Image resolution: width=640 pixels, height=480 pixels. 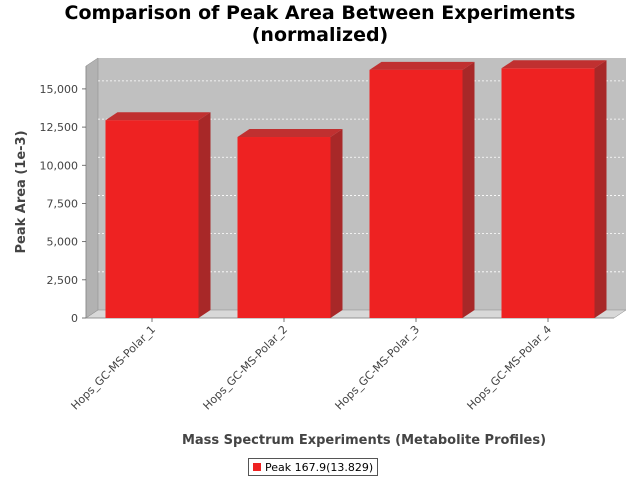 What do you see at coordinates (378, 368) in the screenshot?
I see `x-tick-label: Hops_GC-MS-Polar_3` at bounding box center [378, 368].